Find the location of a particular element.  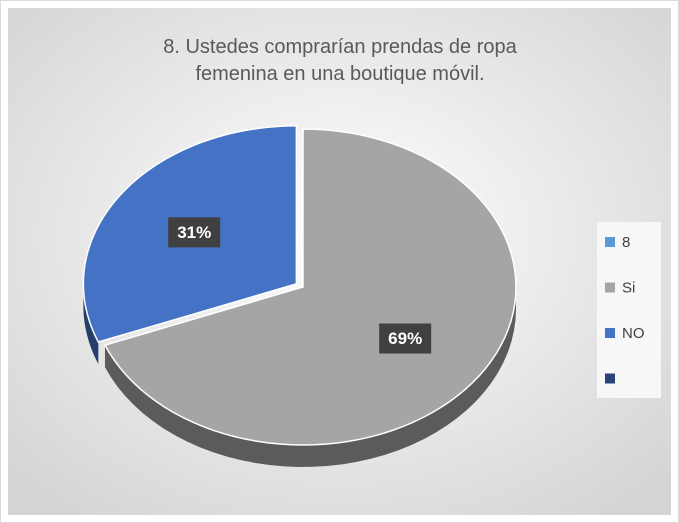

legend-label: 8 is located at coordinates (626, 242).